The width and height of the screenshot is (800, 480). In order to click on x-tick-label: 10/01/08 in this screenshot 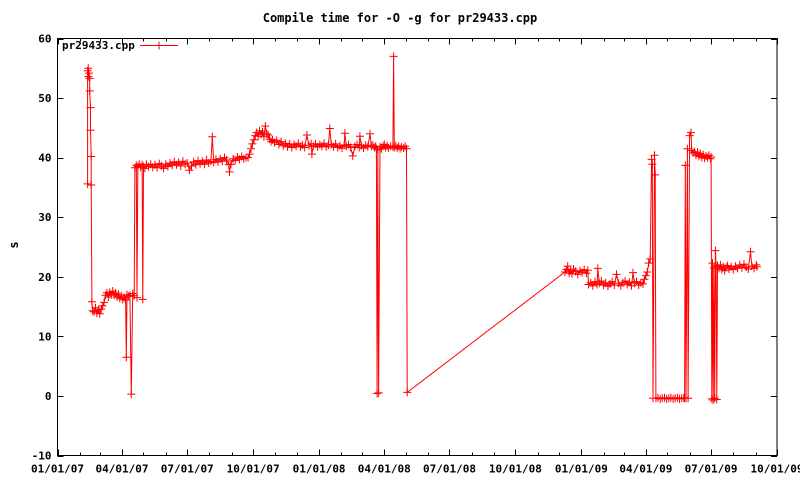, I will do `click(515, 469)`.